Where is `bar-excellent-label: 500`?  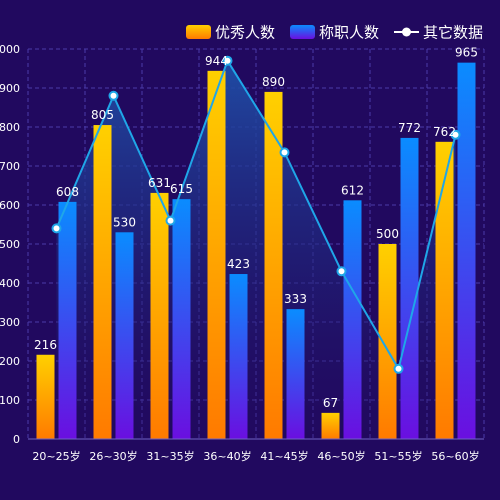 bar-excellent-label: 500 is located at coordinates (387, 234).